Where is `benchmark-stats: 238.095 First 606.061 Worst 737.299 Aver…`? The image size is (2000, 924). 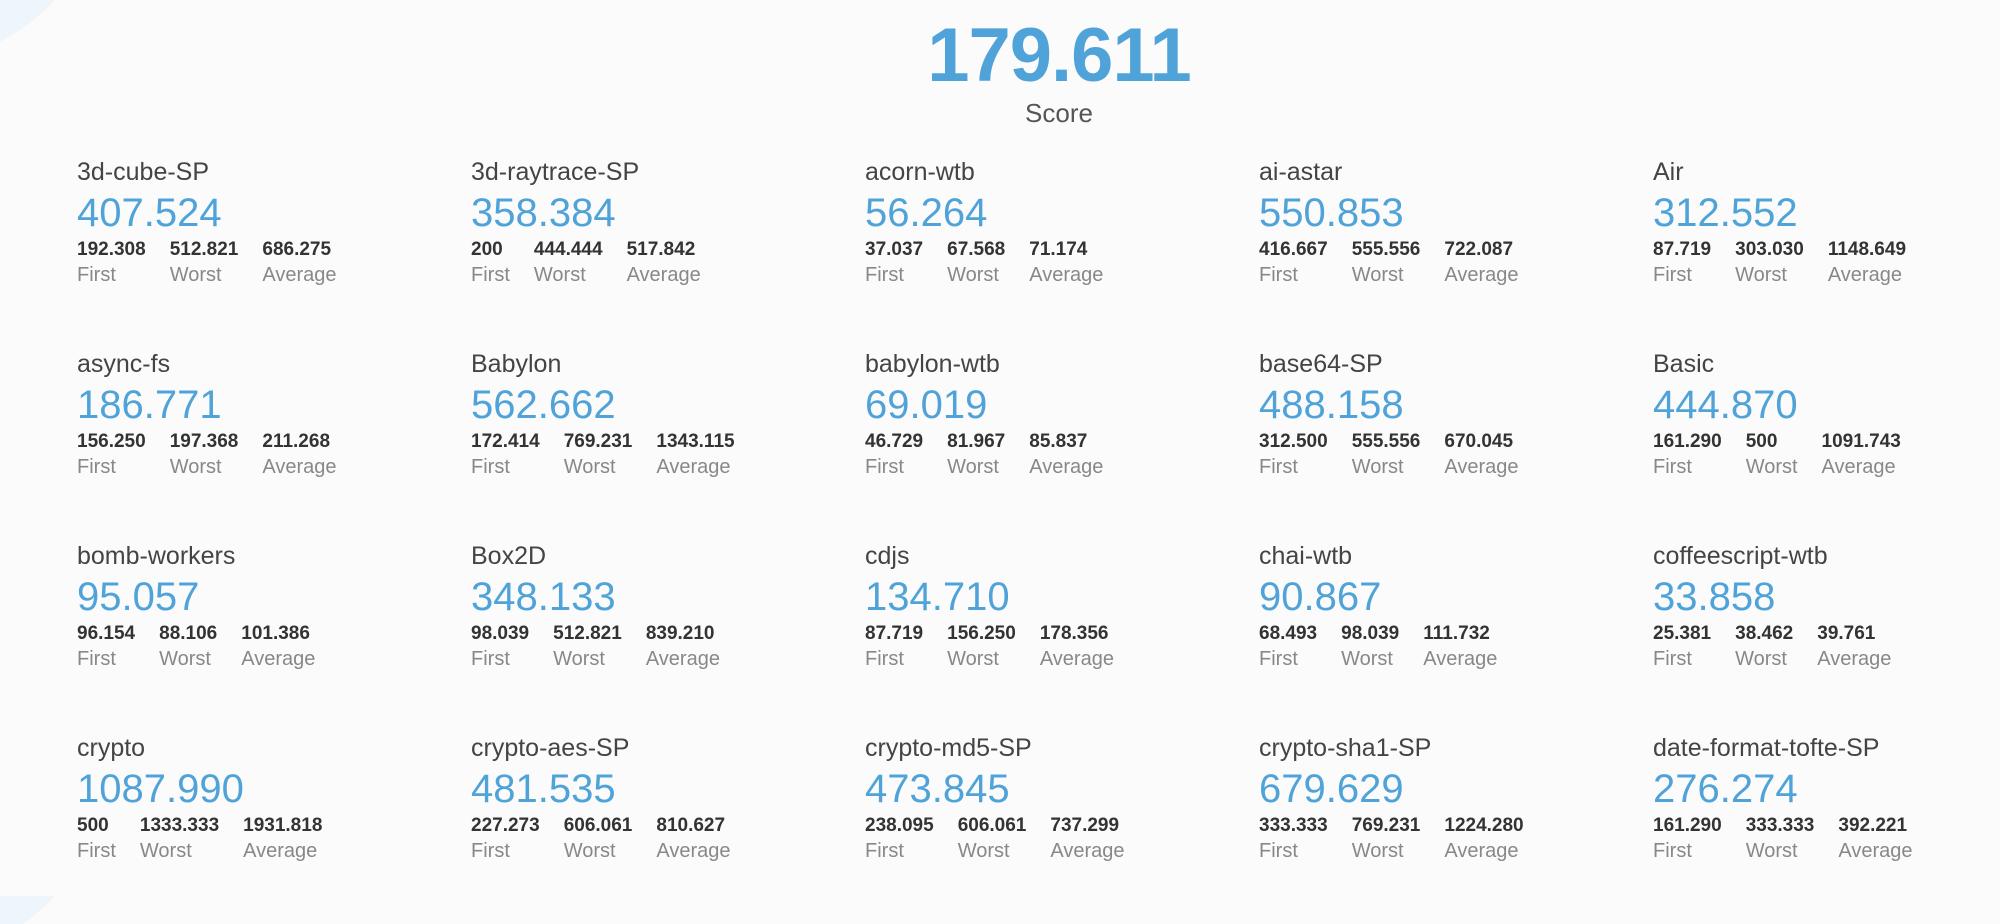 benchmark-stats: 238.095 First 606.061 Worst 737.299 Aver… is located at coordinates (1062, 839).